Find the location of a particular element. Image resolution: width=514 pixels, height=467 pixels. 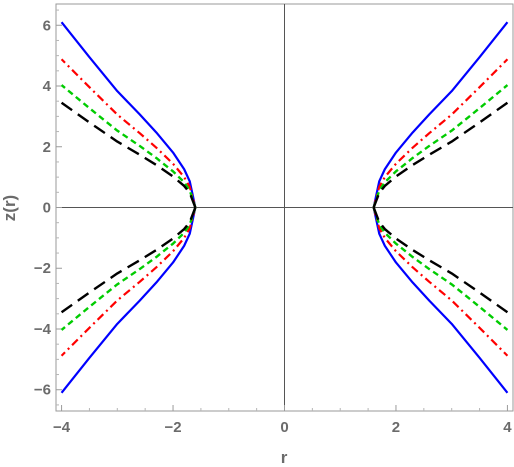

curve-dashdot-right-upper is located at coordinates (440, 133).